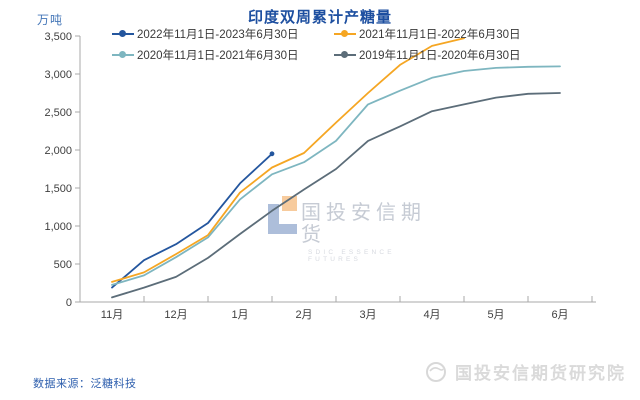 The height and width of the screenshot is (400, 640). I want to click on legend-item-0: 2022年11月1日-2023年6月30日, so click(223, 33).